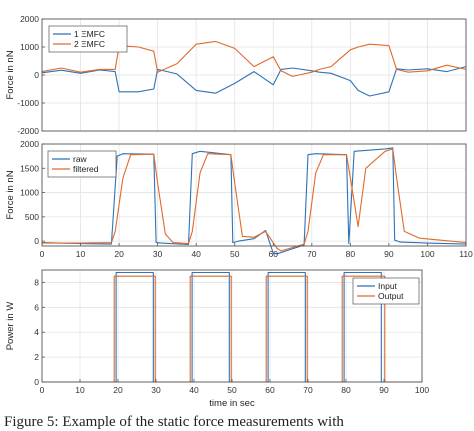  I want to click on x-axis-label: time in sec, so click(232, 403).